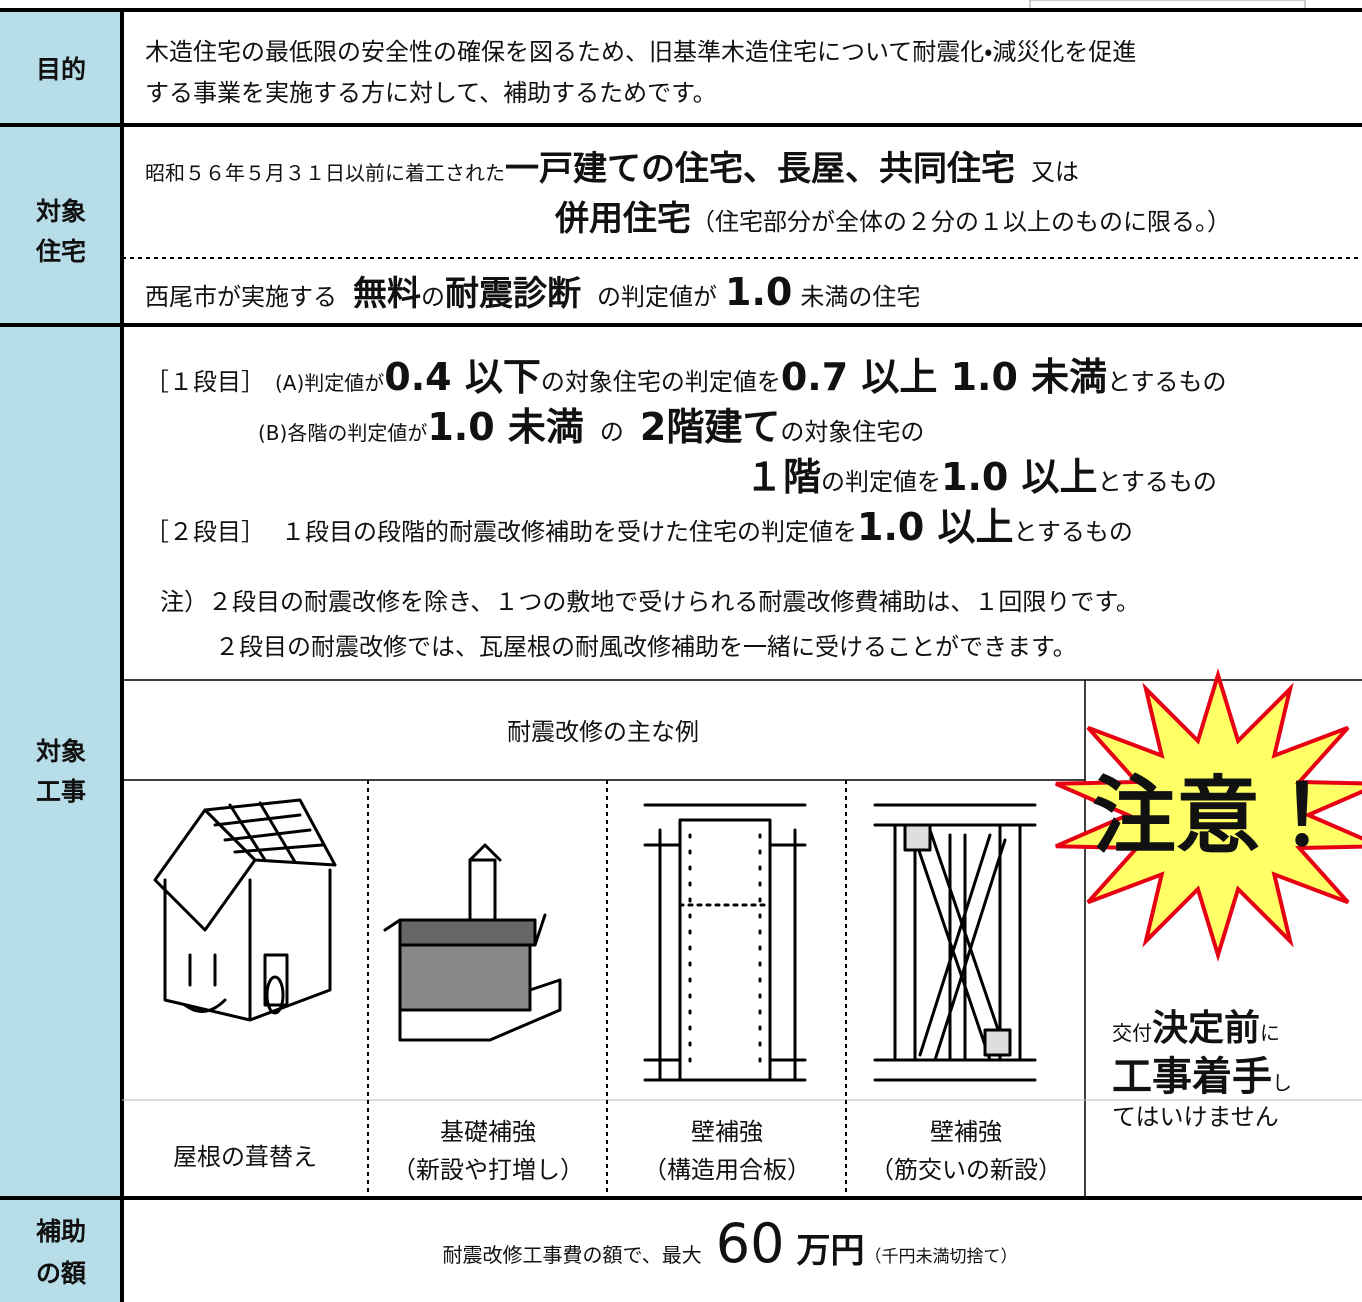  I want to click on text: (A)判定値が, so click(329, 383).